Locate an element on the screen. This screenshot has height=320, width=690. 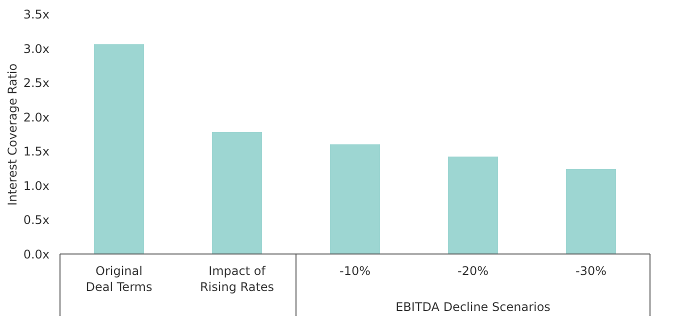
y-tick-label: 0.0x is located at coordinates (36, 255).